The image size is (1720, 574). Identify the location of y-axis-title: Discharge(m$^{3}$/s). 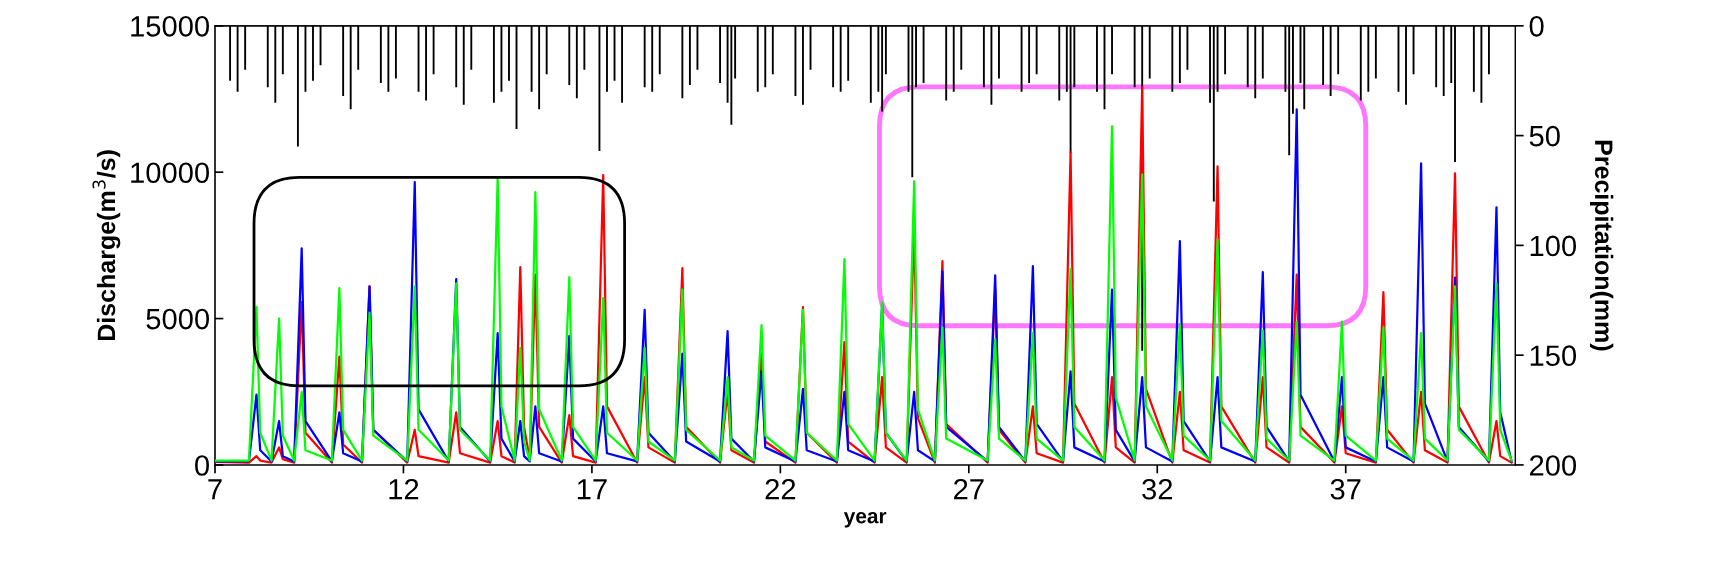
(106, 245).